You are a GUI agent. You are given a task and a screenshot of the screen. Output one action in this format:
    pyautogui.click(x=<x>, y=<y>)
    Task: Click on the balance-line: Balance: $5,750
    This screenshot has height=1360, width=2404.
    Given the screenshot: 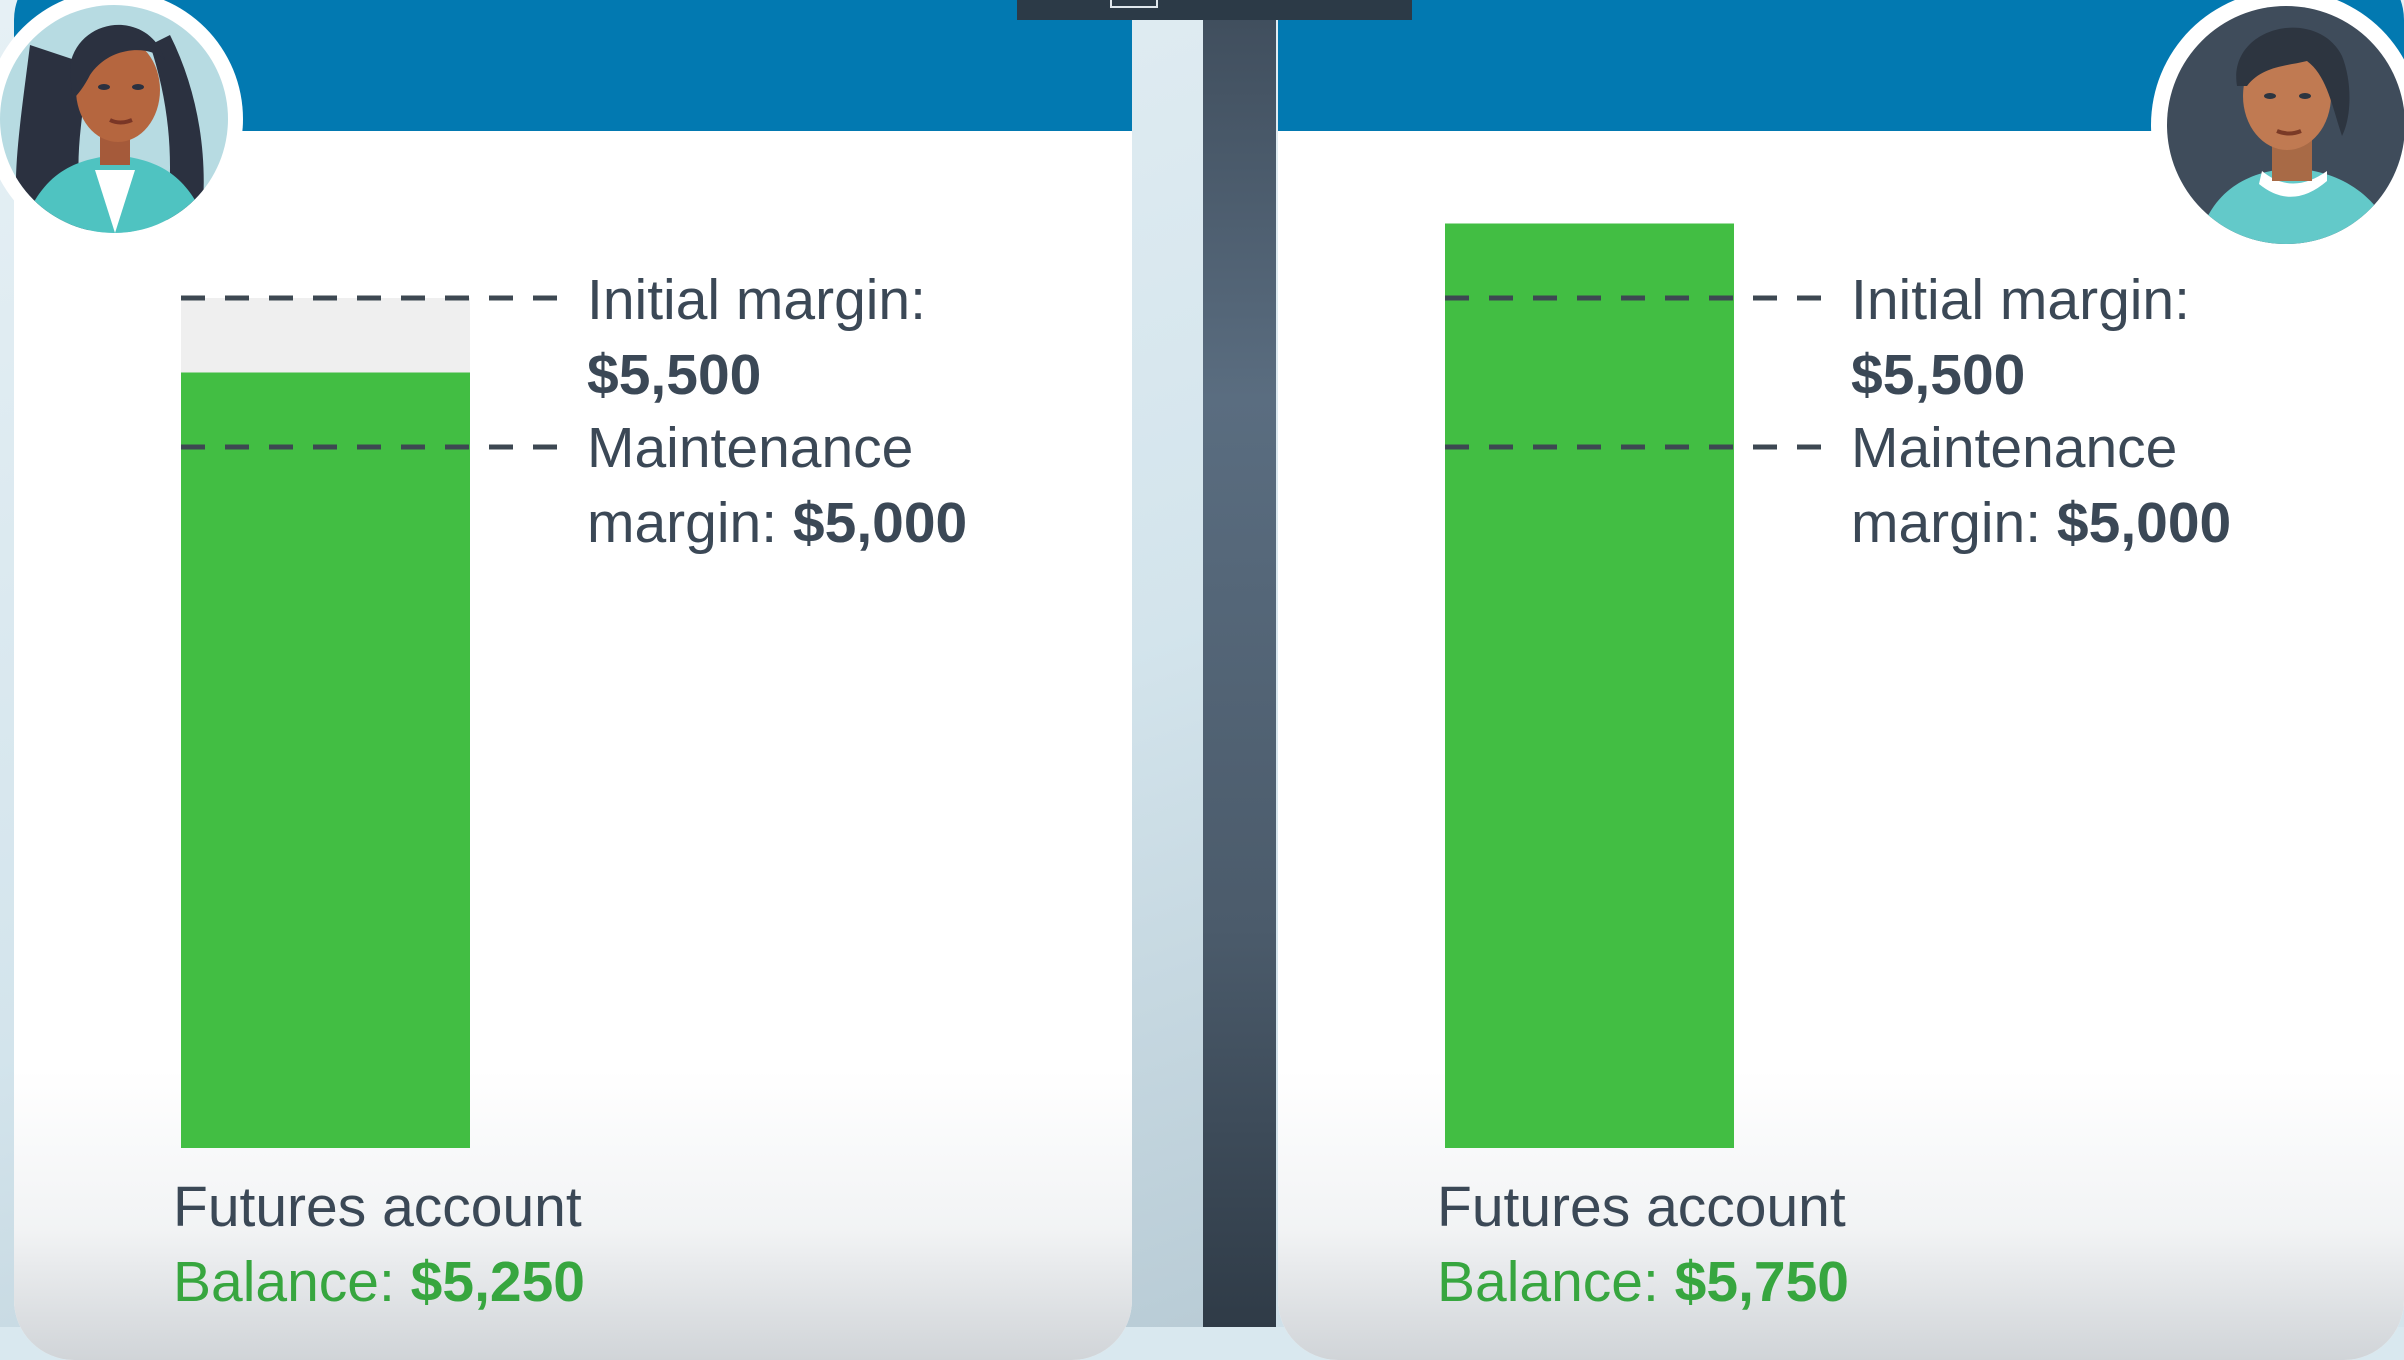 What is the action you would take?
    pyautogui.click(x=1643, y=1282)
    